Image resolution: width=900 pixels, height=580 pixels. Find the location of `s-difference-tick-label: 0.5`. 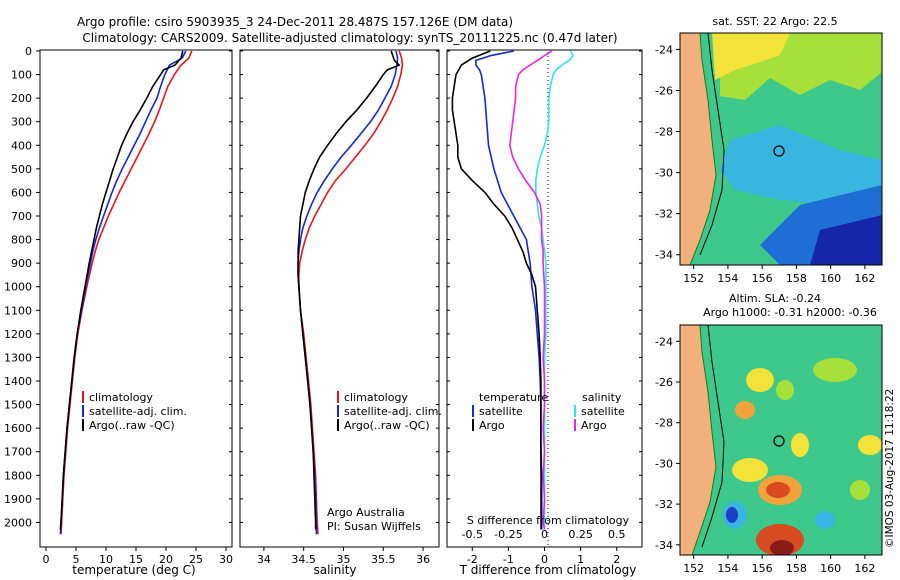

s-difference-tick-label: 0.5 is located at coordinates (617, 534).